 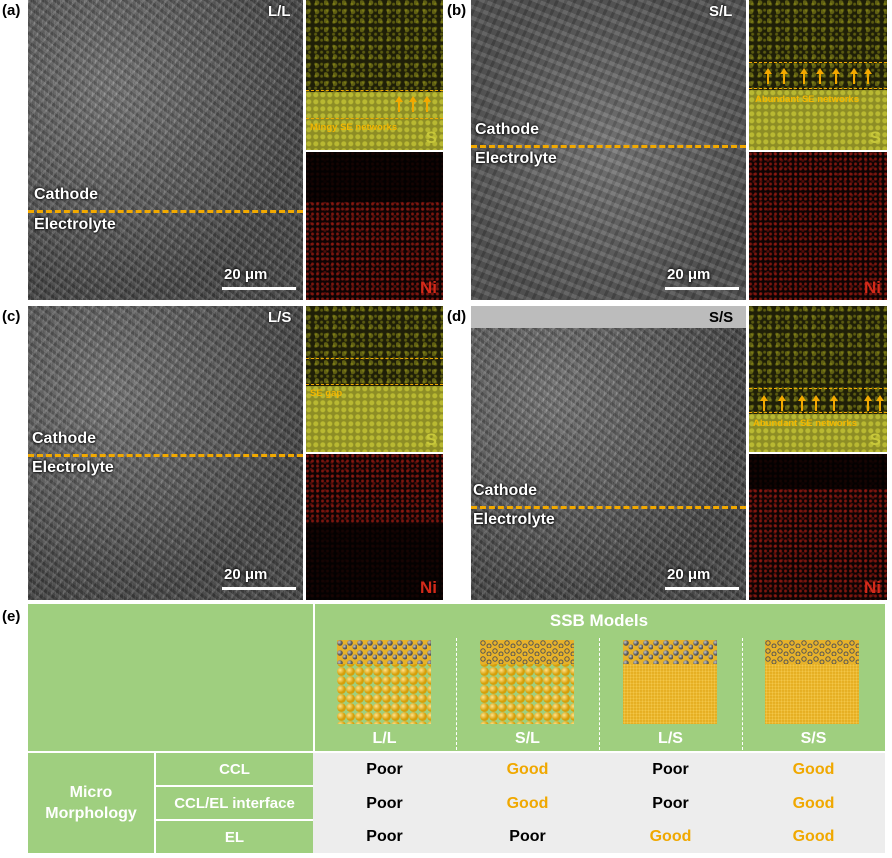 What do you see at coordinates (165, 455) in the screenshot?
I see `interface-line-c` at bounding box center [165, 455].